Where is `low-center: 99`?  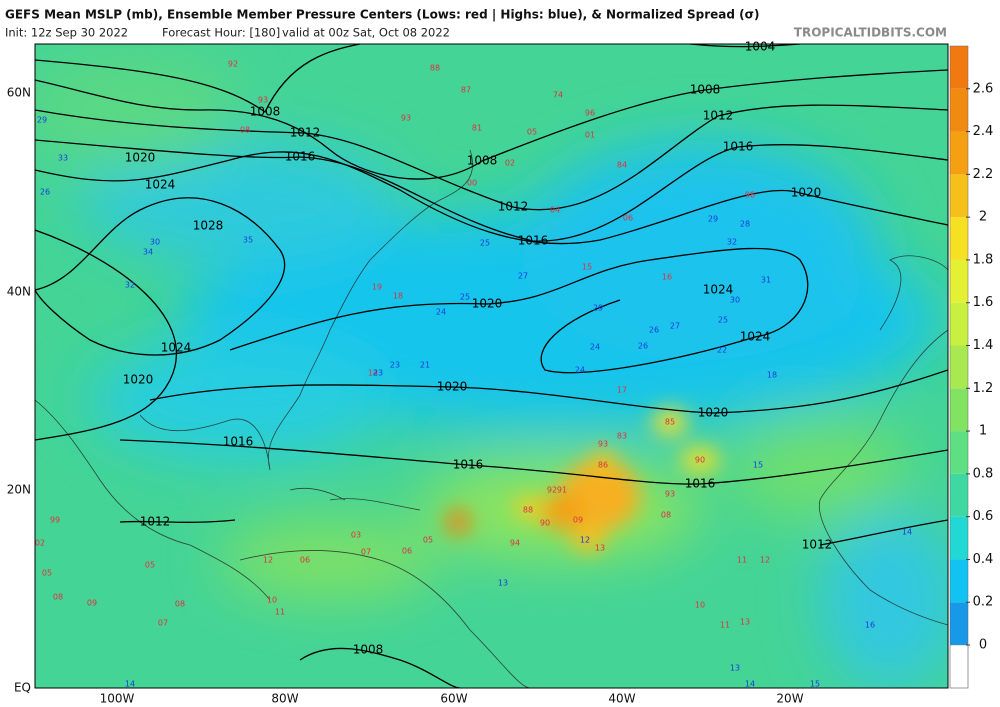 low-center: 99 is located at coordinates (55, 520).